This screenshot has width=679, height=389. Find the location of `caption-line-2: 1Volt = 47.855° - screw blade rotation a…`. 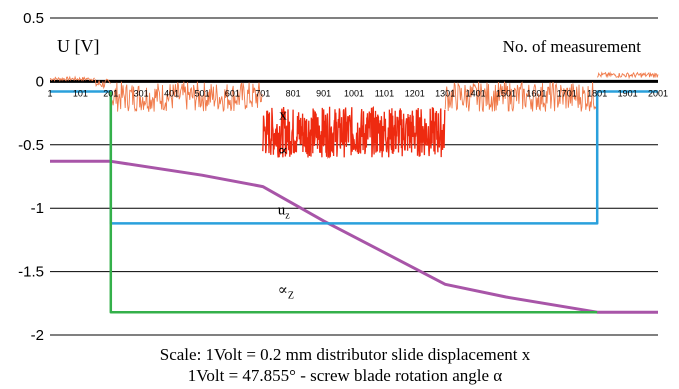

caption-line-2: 1Volt = 47.855° - screw blade rotation a… is located at coordinates (345, 375).